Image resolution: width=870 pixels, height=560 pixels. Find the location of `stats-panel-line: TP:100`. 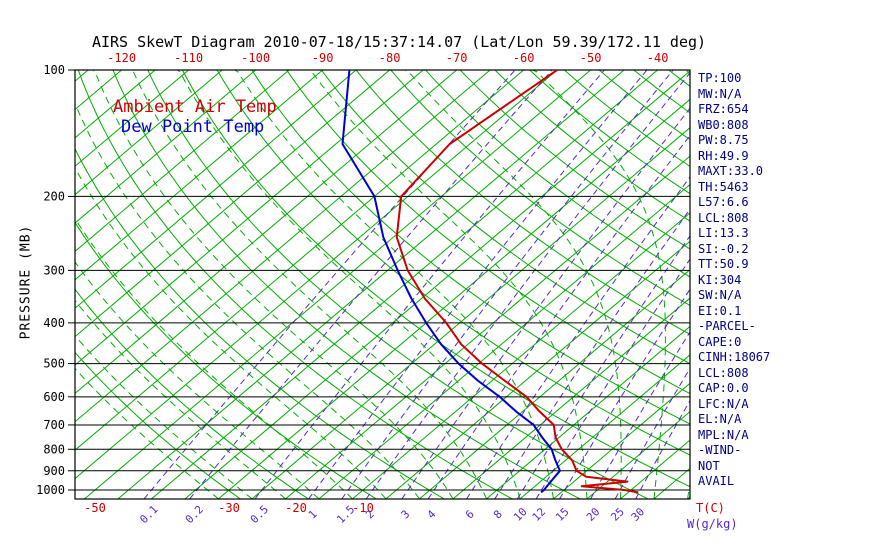

stats-panel-line: TP:100 is located at coordinates (720, 78).